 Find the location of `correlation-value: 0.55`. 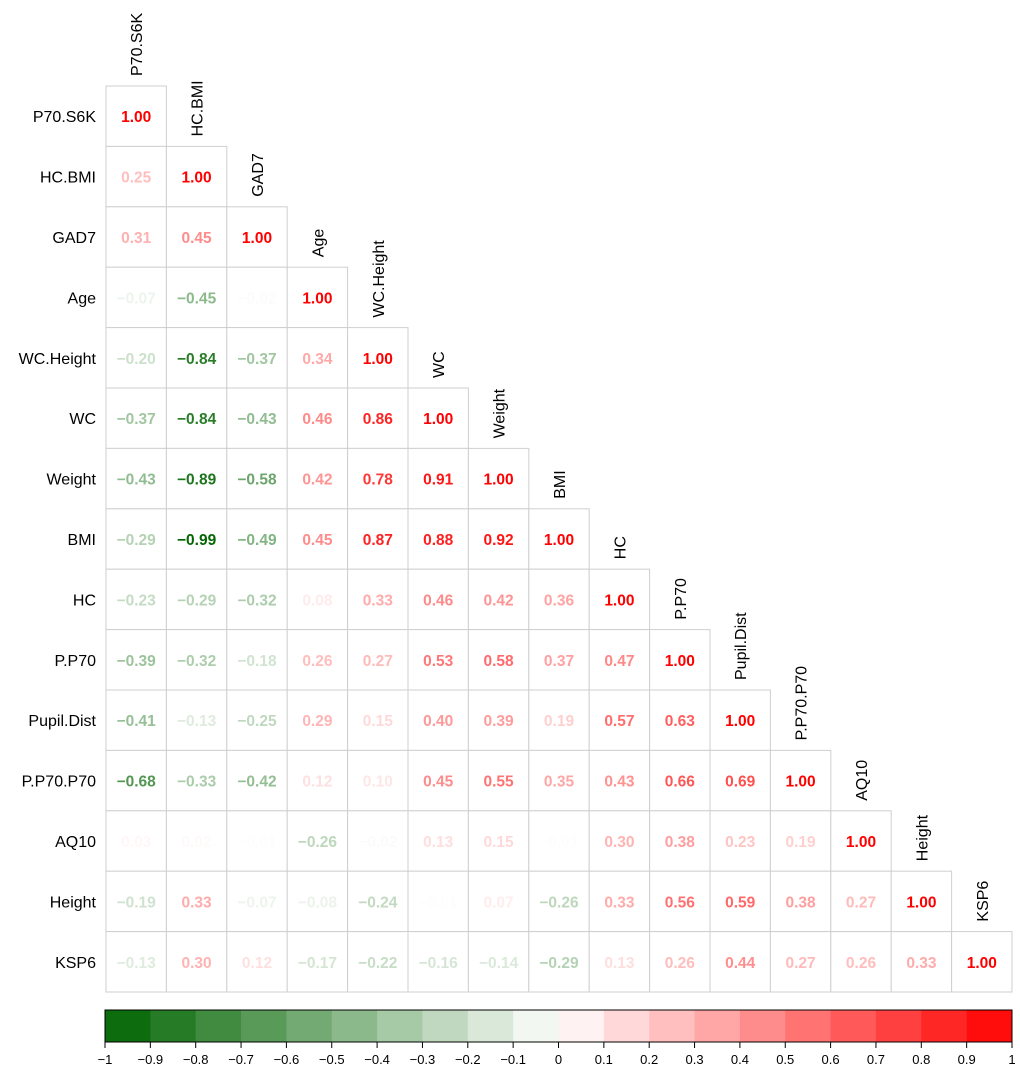

correlation-value: 0.55 is located at coordinates (499, 782).